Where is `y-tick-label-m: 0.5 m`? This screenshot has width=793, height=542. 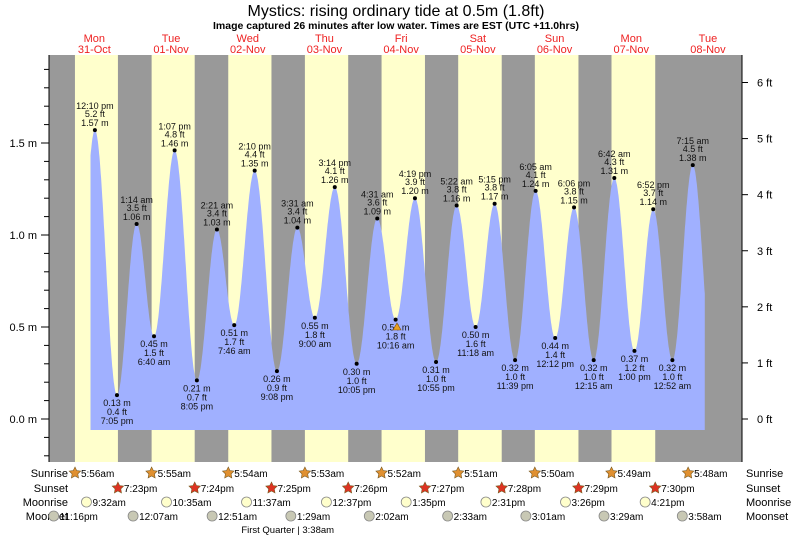 y-tick-label-m: 0.5 m is located at coordinates (23, 328).